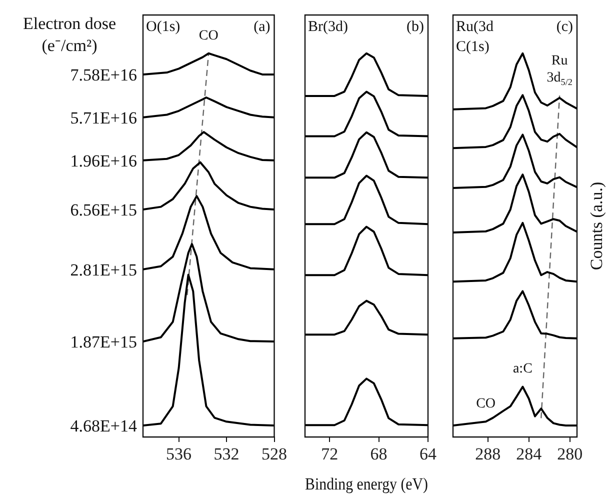 This screenshot has height=501, width=612. Describe the element at coordinates (522, 369) in the screenshot. I see `annotation: a:C` at that location.